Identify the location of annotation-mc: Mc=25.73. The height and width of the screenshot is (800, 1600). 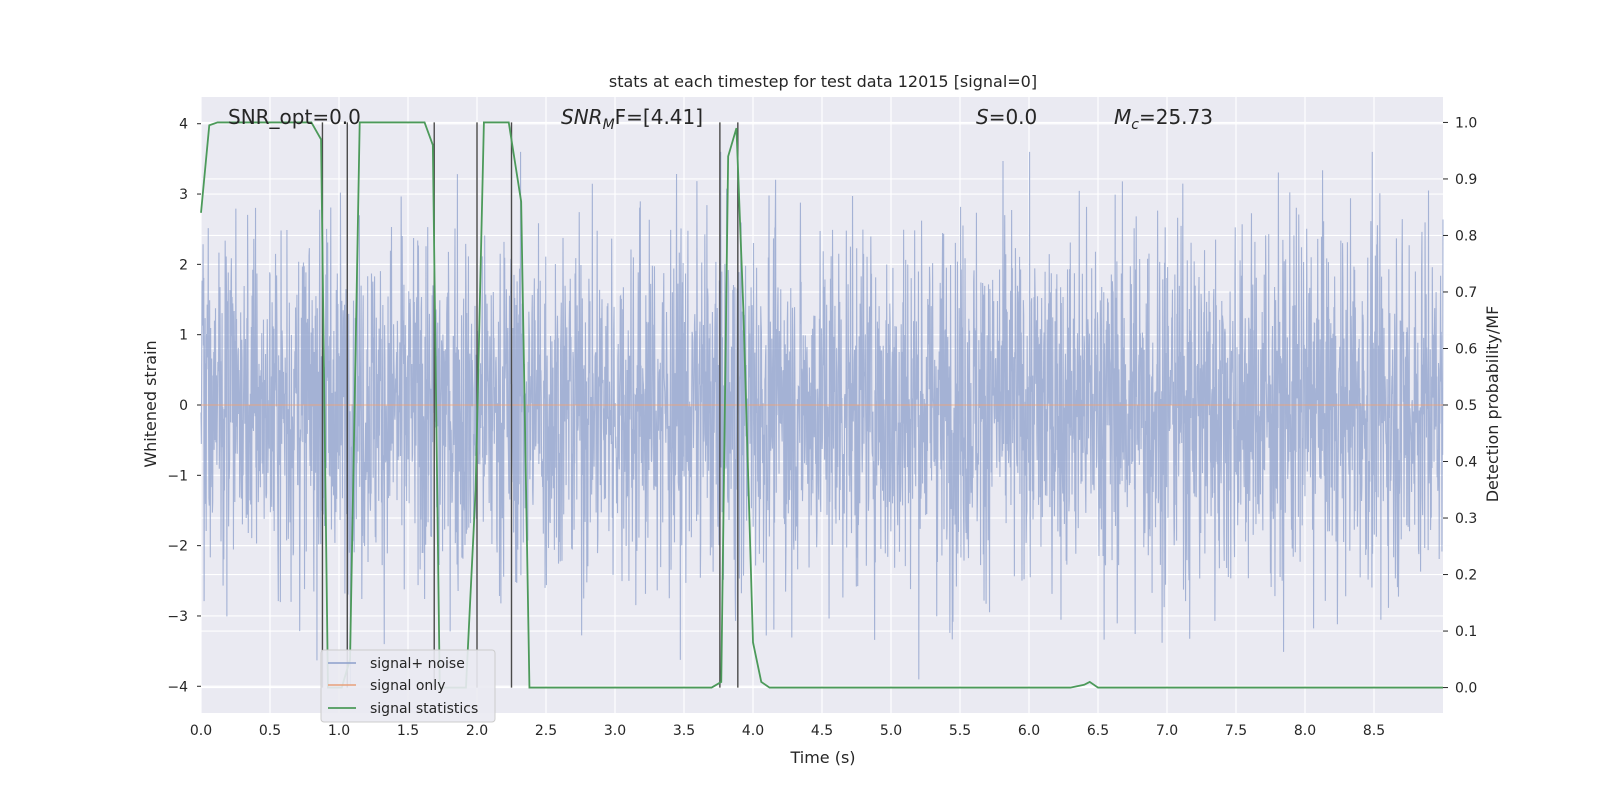
(1163, 119).